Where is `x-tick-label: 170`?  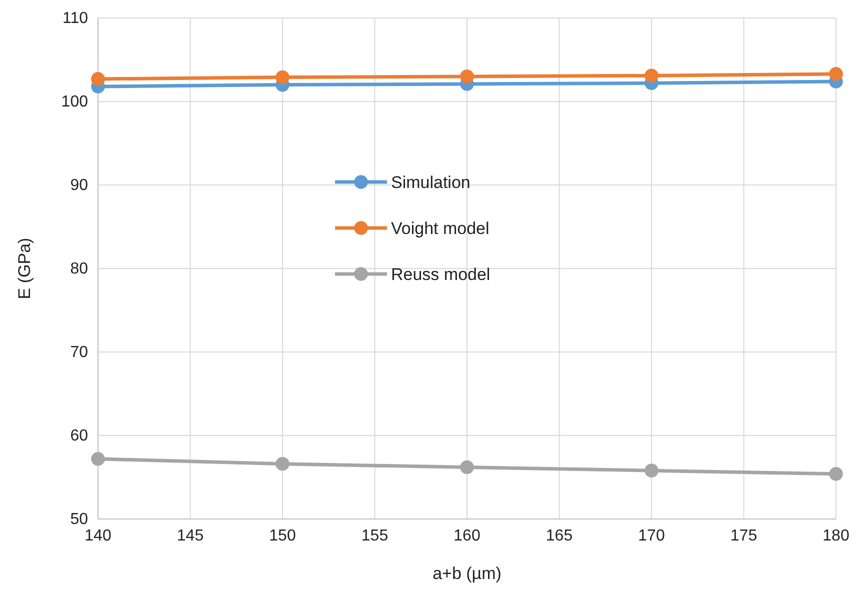 x-tick-label: 170 is located at coordinates (651, 535).